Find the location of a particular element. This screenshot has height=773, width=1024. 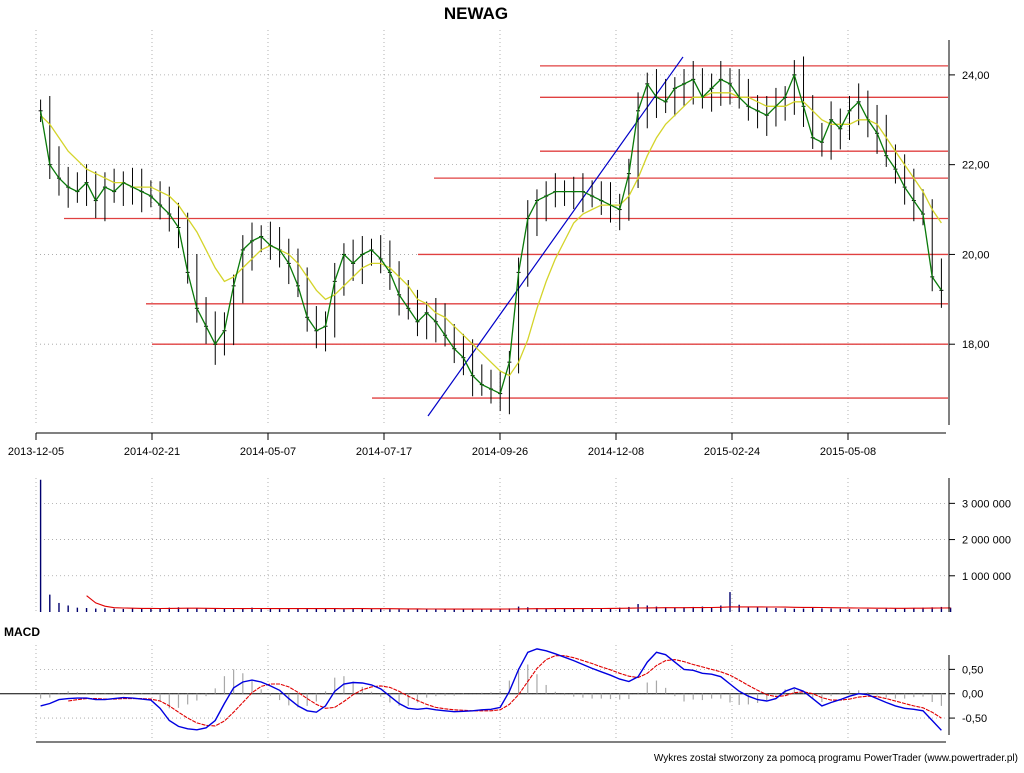

date-tick-label: 2015-05-08 is located at coordinates (848, 452).